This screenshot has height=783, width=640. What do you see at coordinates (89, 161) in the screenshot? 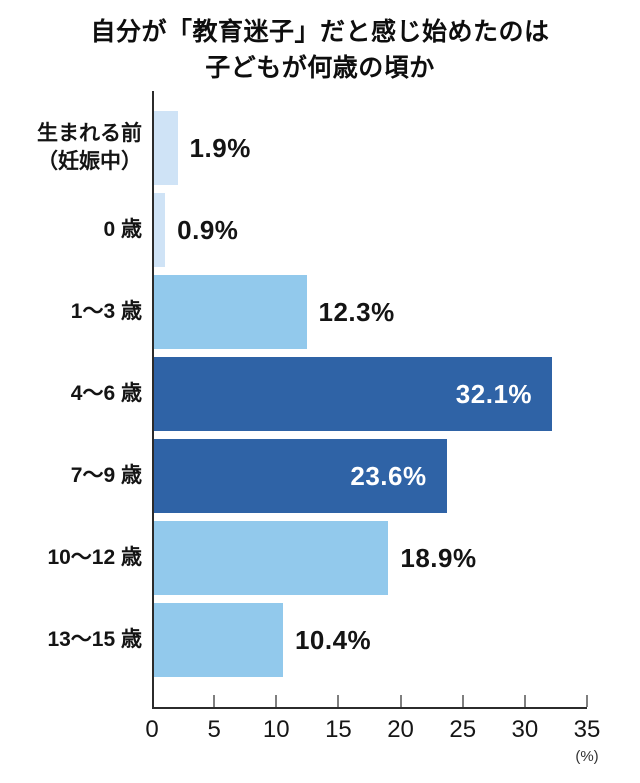
I see `category-label-line: （妊娠中）` at bounding box center [89, 161].